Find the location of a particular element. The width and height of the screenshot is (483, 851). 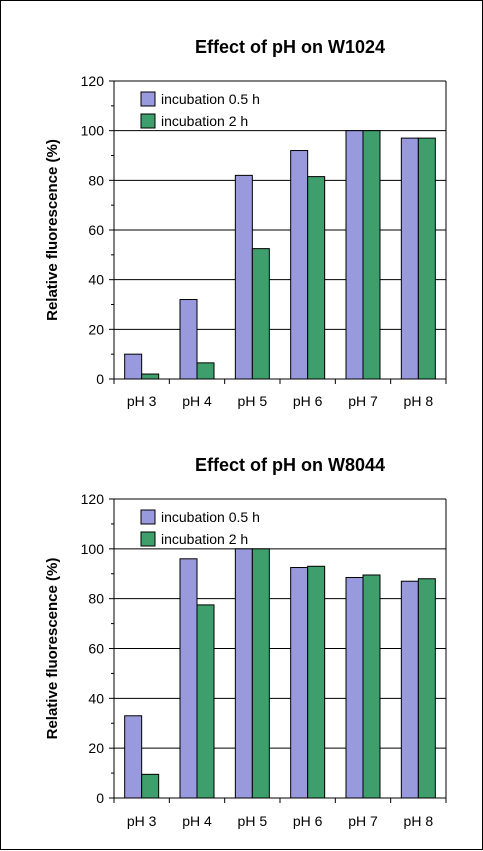

chart-title: Effect of pH on W8044 is located at coordinates (290, 465).